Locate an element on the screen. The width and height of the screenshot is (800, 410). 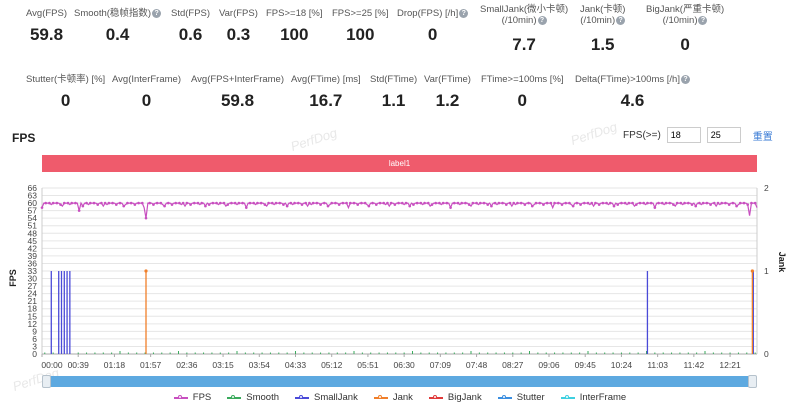
metric-label: Jank(卡顿) is located at coordinates (603, 9).